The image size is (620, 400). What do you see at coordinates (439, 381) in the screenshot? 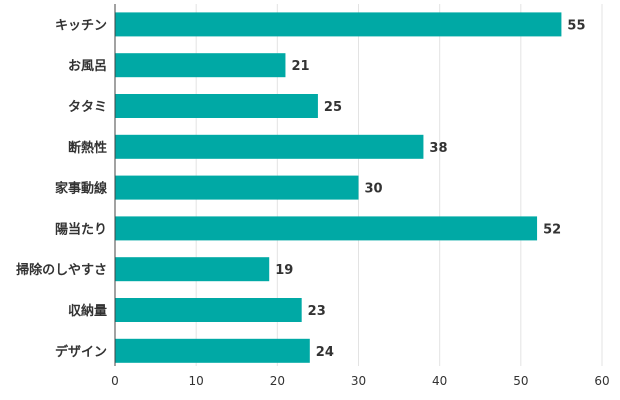
I see `x-tick-label: 40` at bounding box center [439, 381].